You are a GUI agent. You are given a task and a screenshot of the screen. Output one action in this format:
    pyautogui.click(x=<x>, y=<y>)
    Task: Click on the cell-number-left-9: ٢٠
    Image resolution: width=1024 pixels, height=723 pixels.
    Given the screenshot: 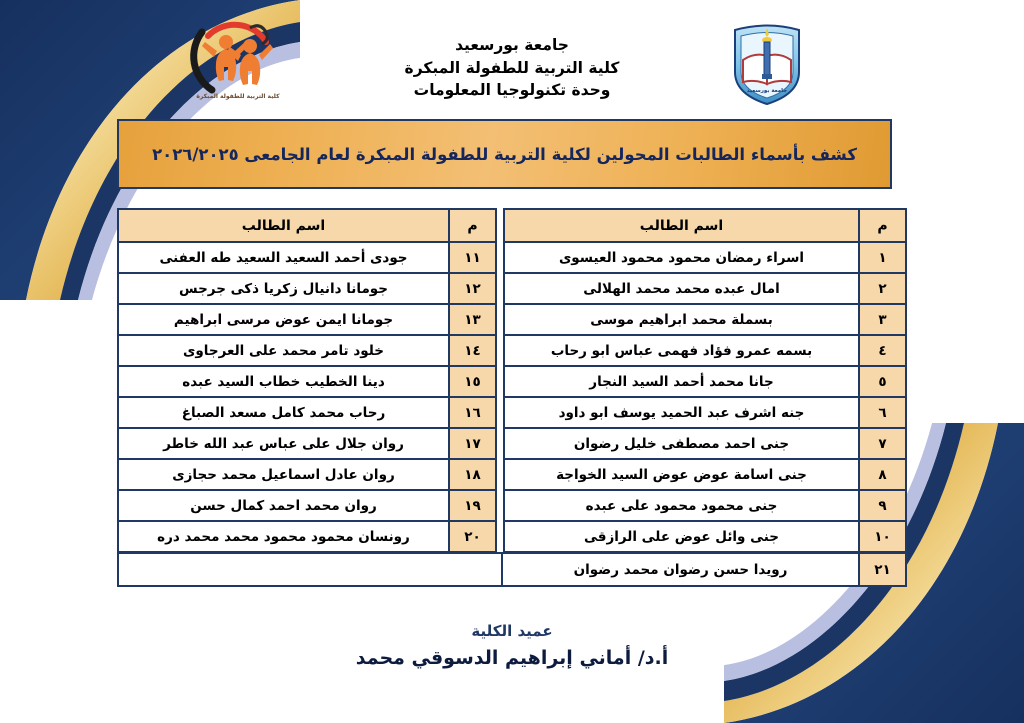 What is the action you would take?
    pyautogui.click(x=472, y=536)
    